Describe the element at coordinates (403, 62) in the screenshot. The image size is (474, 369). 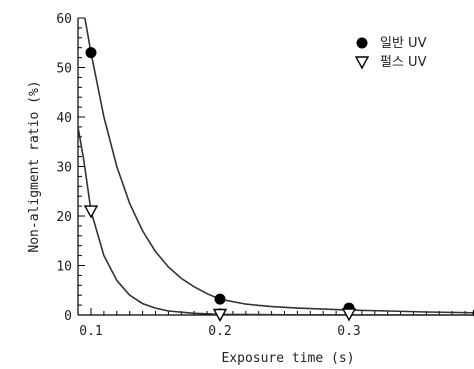
I see `legend-label-1: 펄스 UV` at that location.